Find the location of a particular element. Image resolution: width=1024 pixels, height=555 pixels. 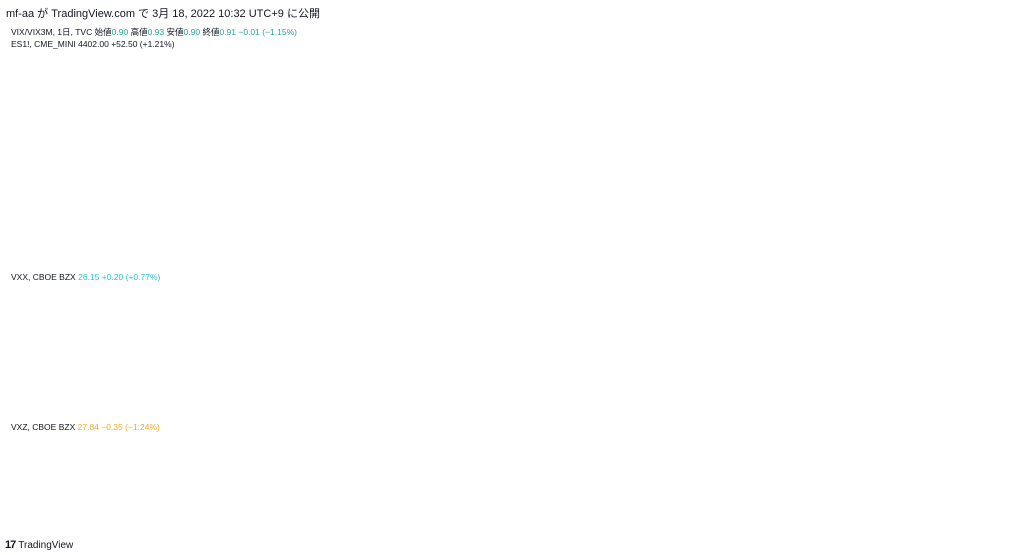

legend-low-label: 安値 is located at coordinates (175, 32).